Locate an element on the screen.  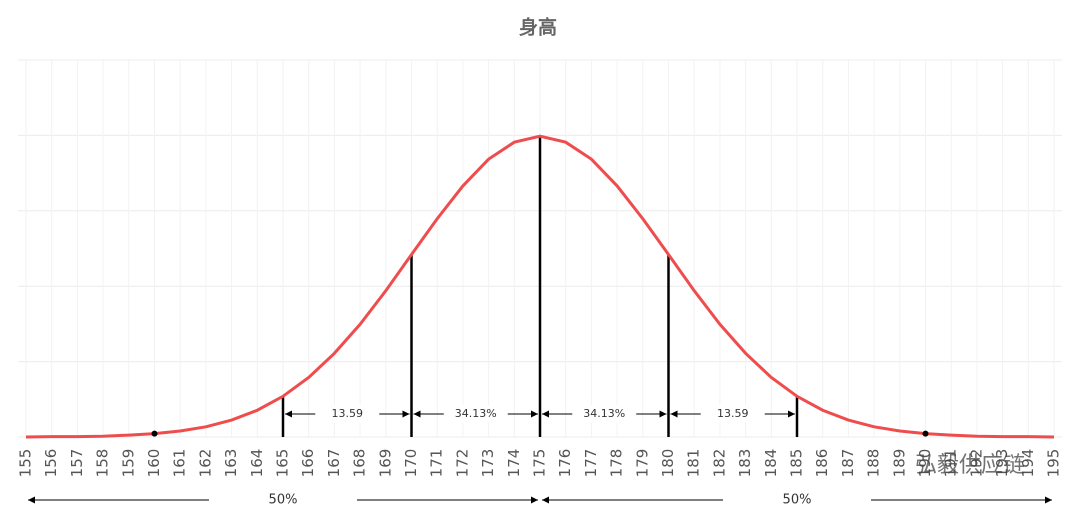
x-tick-label: 156 is located at coordinates (51, 463).